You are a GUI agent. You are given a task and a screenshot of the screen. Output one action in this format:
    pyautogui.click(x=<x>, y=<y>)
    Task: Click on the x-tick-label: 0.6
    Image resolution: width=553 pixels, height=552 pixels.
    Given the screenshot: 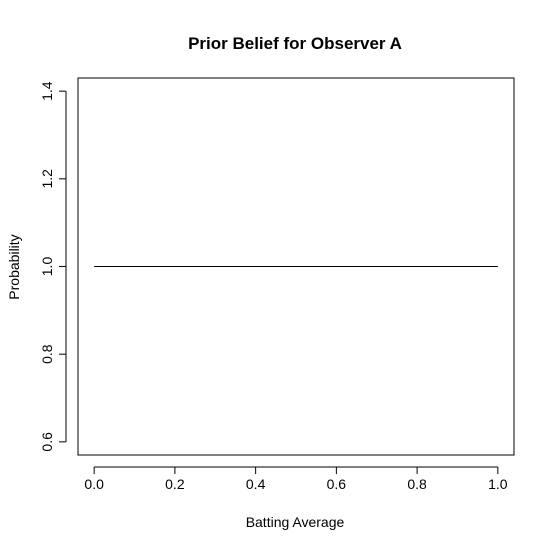 What is the action you would take?
    pyautogui.click(x=337, y=484)
    